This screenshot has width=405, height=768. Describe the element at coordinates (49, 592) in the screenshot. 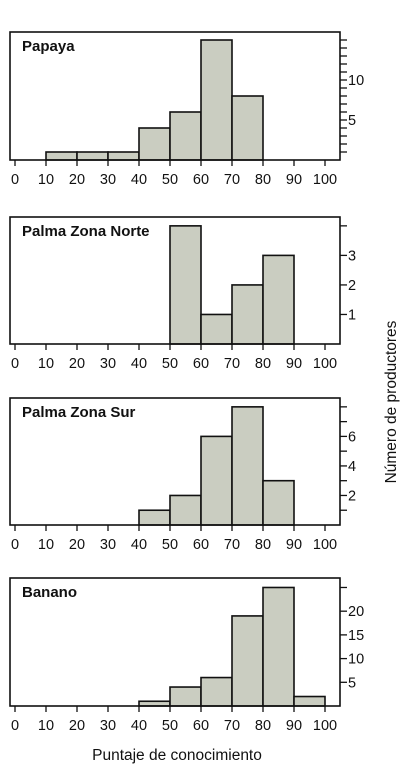

I see `panel-title: Banano` at that location.